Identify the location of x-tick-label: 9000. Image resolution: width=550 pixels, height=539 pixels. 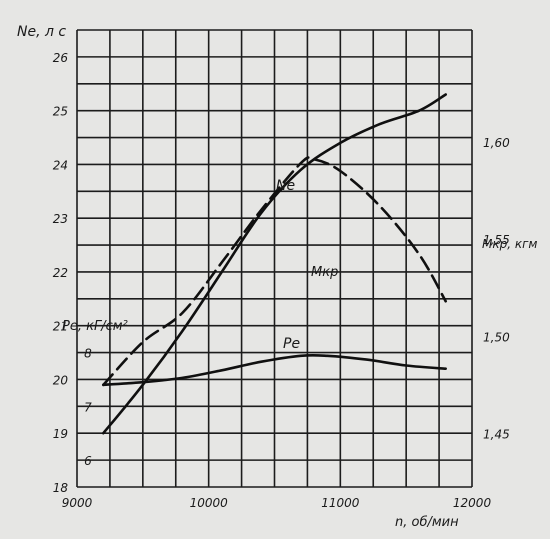
(77, 503).